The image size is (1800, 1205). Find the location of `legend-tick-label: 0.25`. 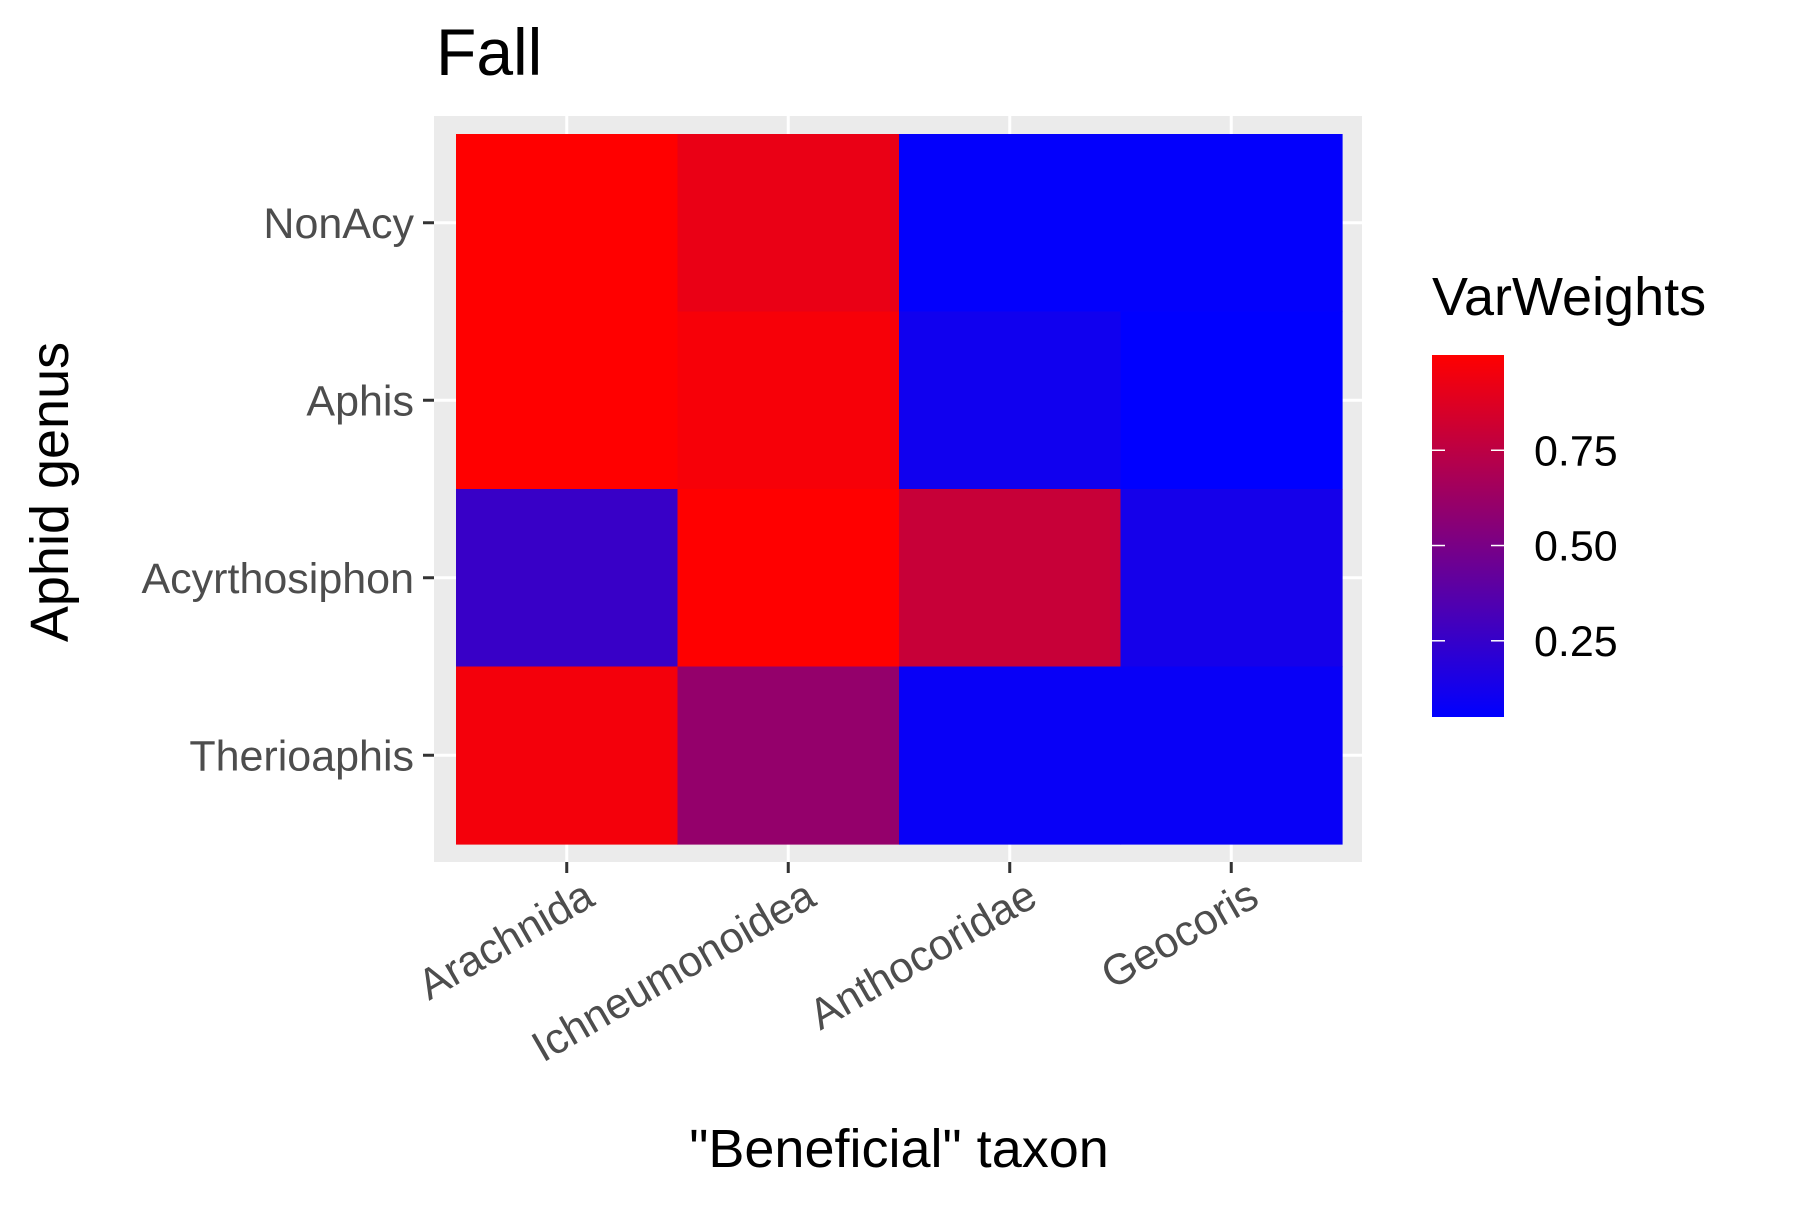

legend-tick-label: 0.25 is located at coordinates (1576, 642).